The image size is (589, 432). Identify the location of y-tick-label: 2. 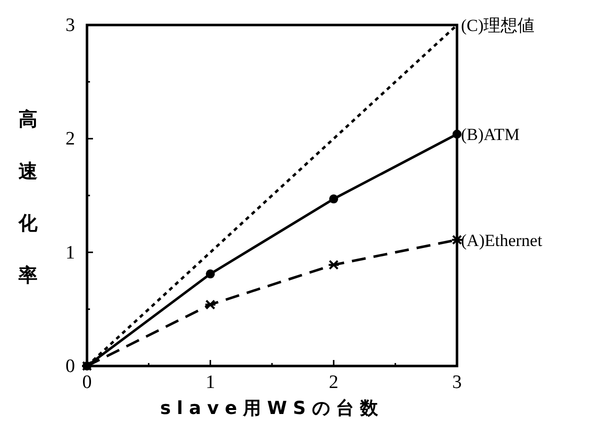
(70, 139).